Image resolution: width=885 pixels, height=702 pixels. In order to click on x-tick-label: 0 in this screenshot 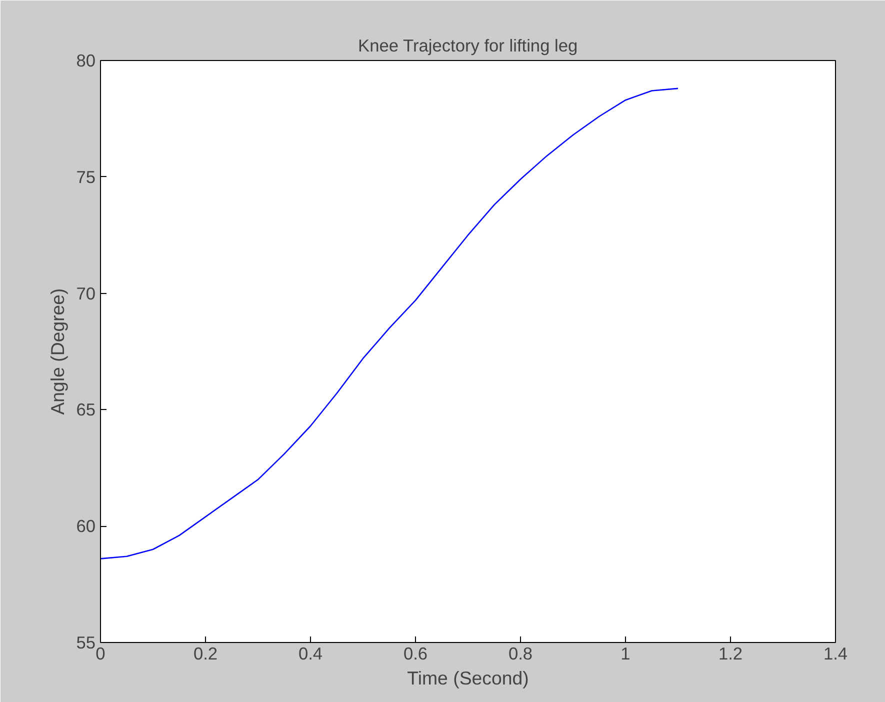, I will do `click(101, 654)`.